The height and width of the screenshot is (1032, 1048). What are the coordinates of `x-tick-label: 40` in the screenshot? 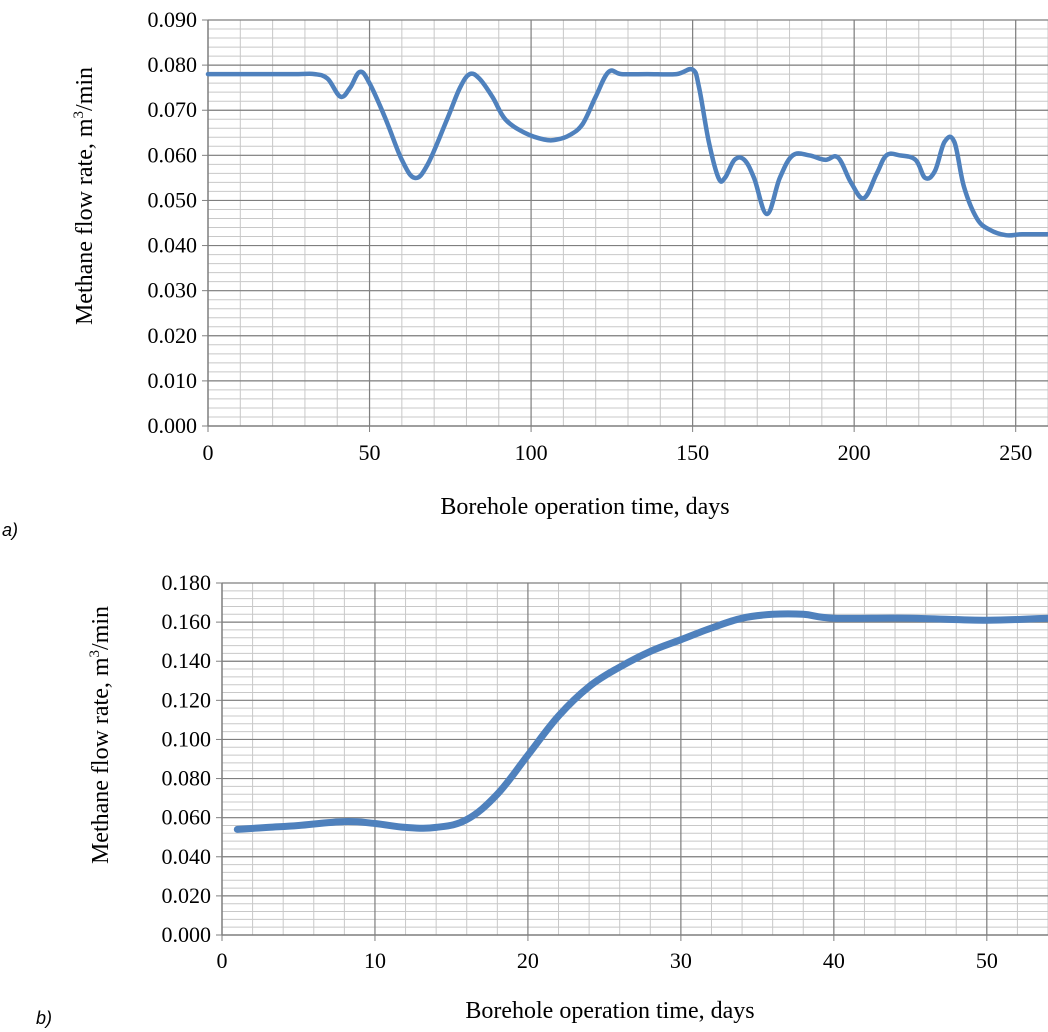 It's located at (834, 960).